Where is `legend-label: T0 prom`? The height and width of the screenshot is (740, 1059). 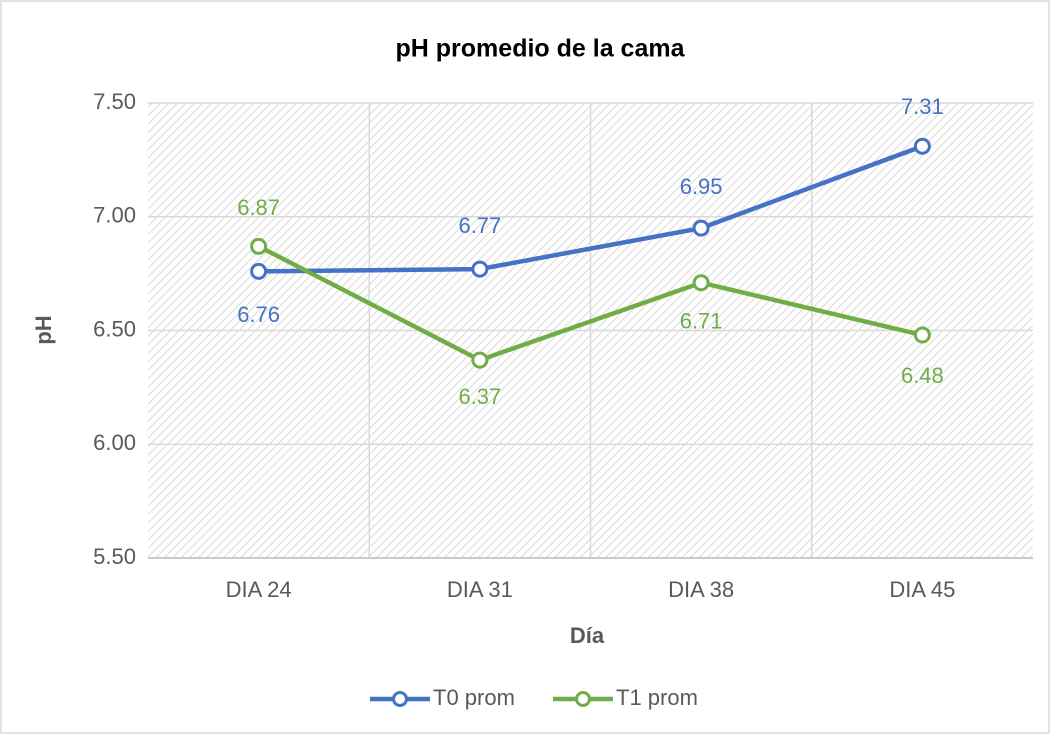
legend-label: T0 prom is located at coordinates (474, 697).